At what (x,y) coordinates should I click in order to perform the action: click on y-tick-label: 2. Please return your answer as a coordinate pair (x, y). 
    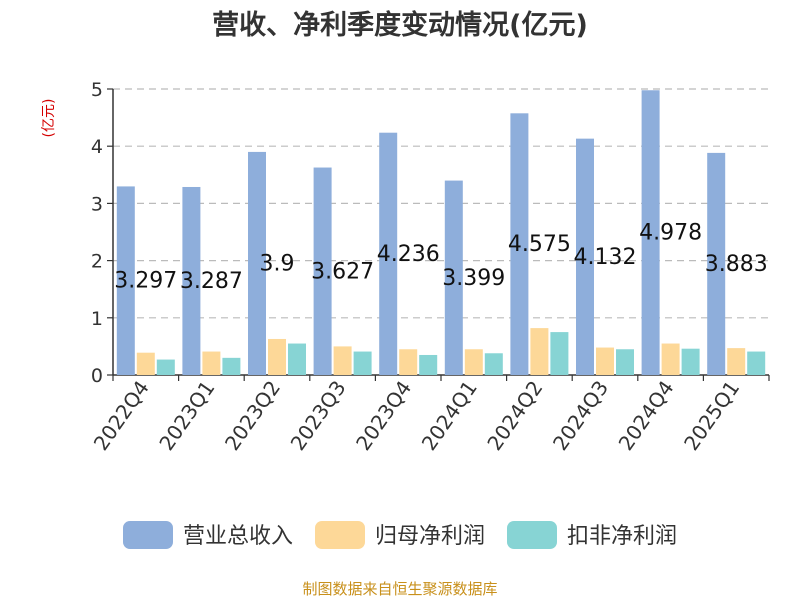
    Looking at the image, I should click on (97, 262).